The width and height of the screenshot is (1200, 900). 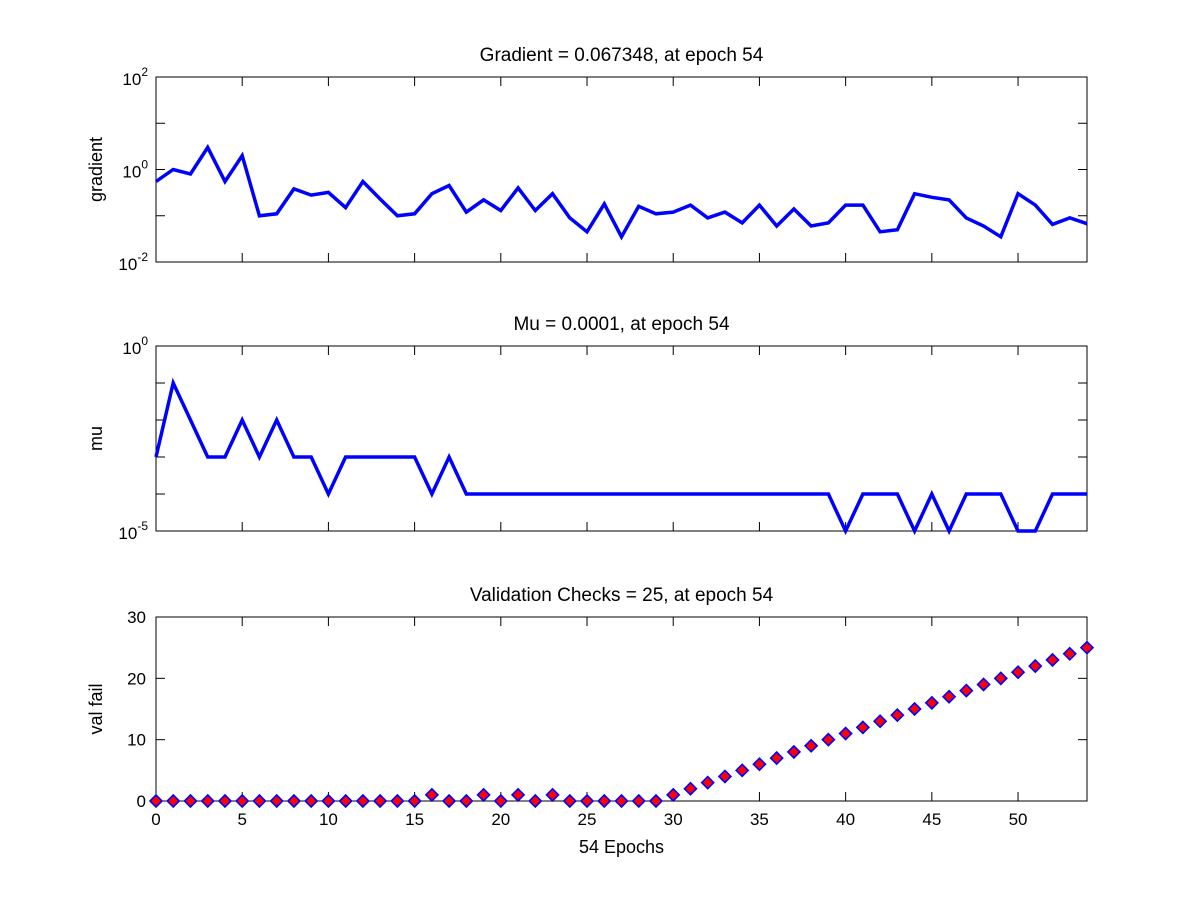 What do you see at coordinates (135, 77) in the screenshot?
I see `gradient-ytick-label: 10²` at bounding box center [135, 77].